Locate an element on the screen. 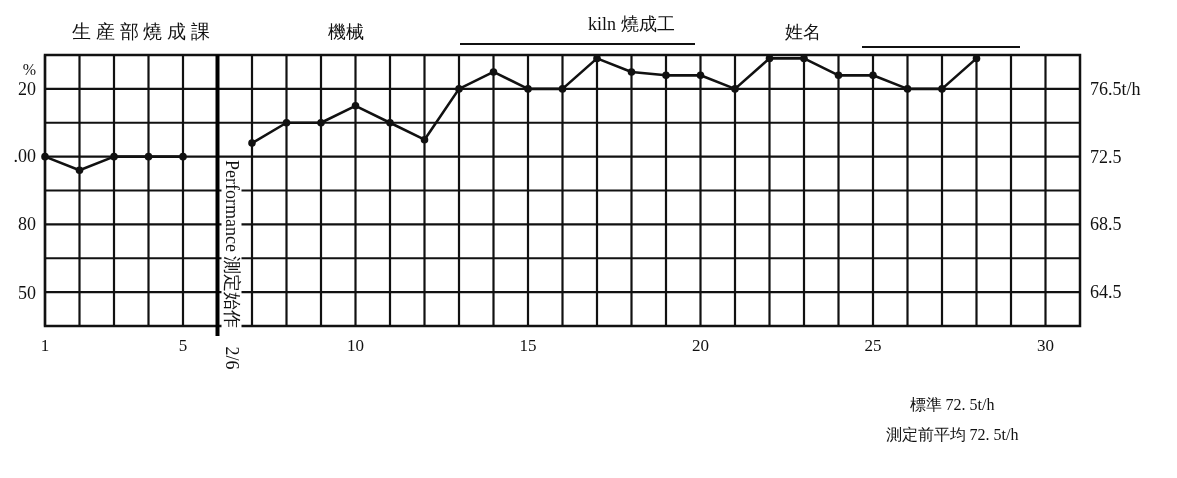 Image resolution: width=1177 pixels, height=478 pixels. x-tick-label: 1 is located at coordinates (45, 345).